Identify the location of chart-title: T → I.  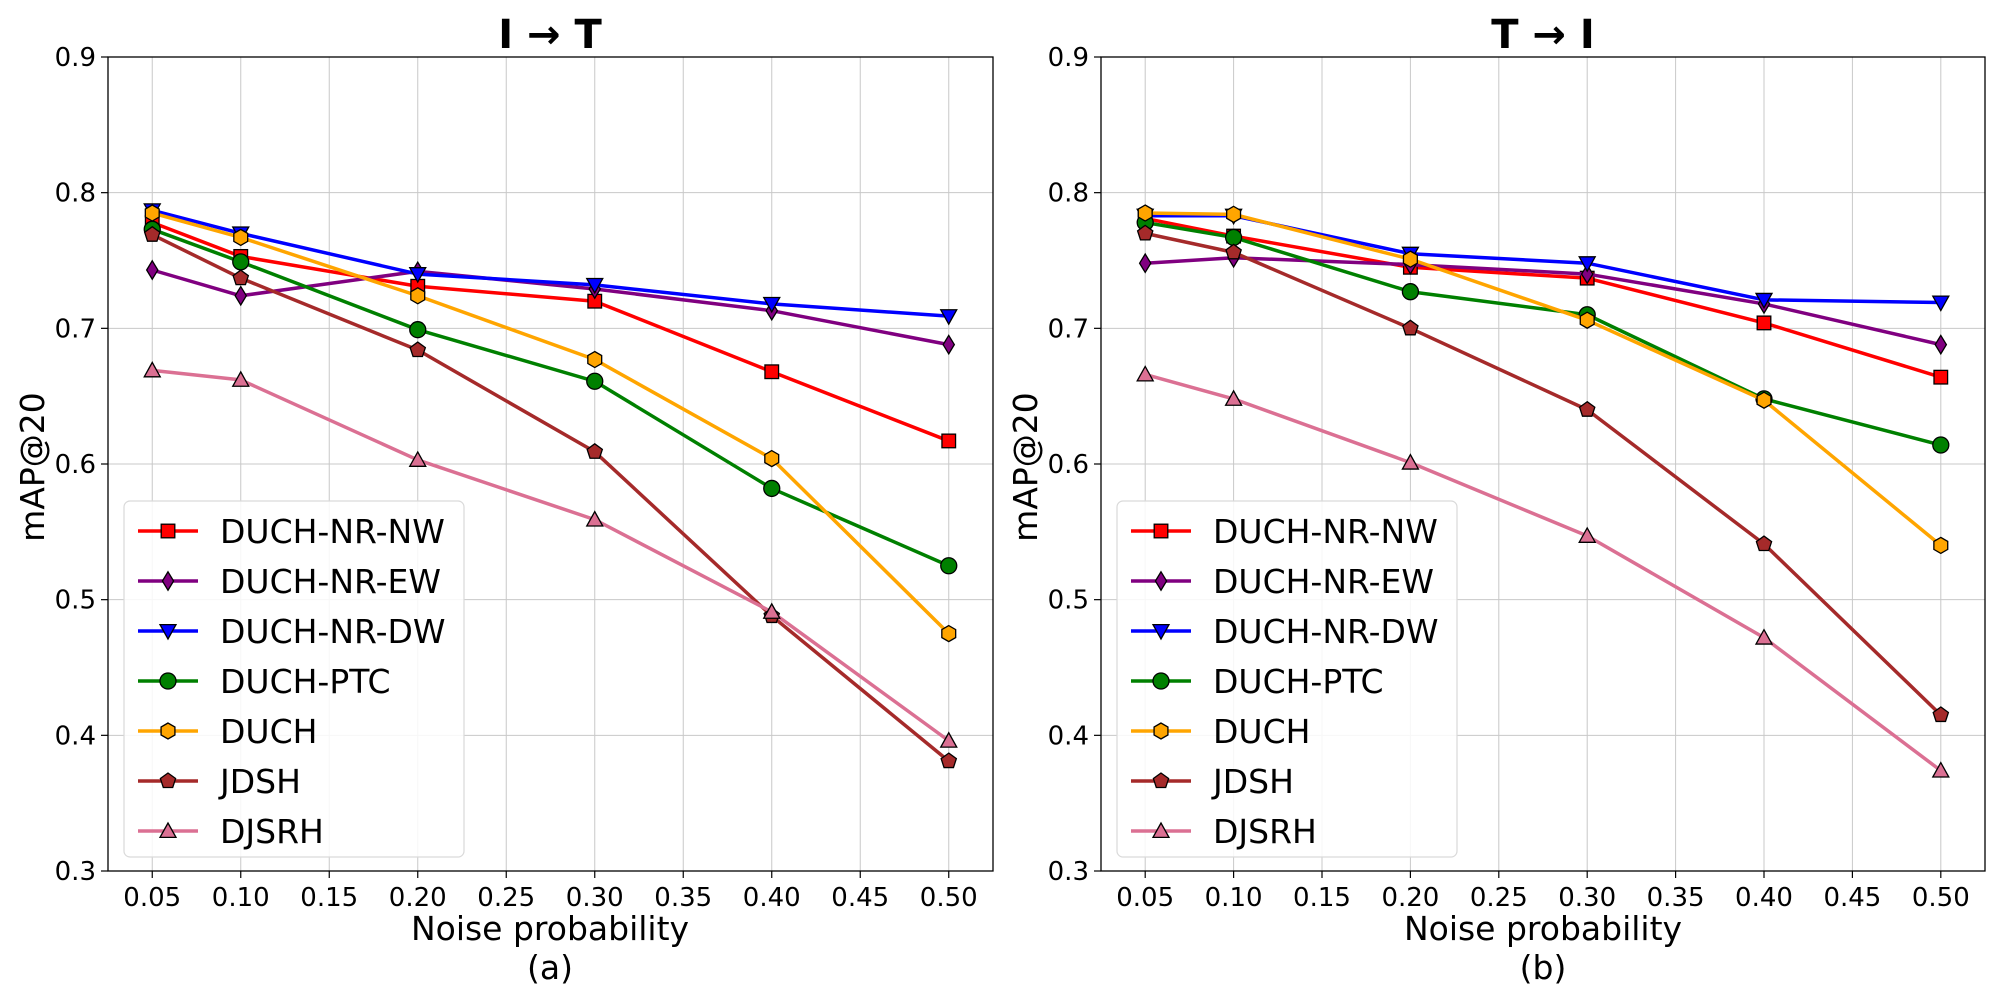
(1543, 35).